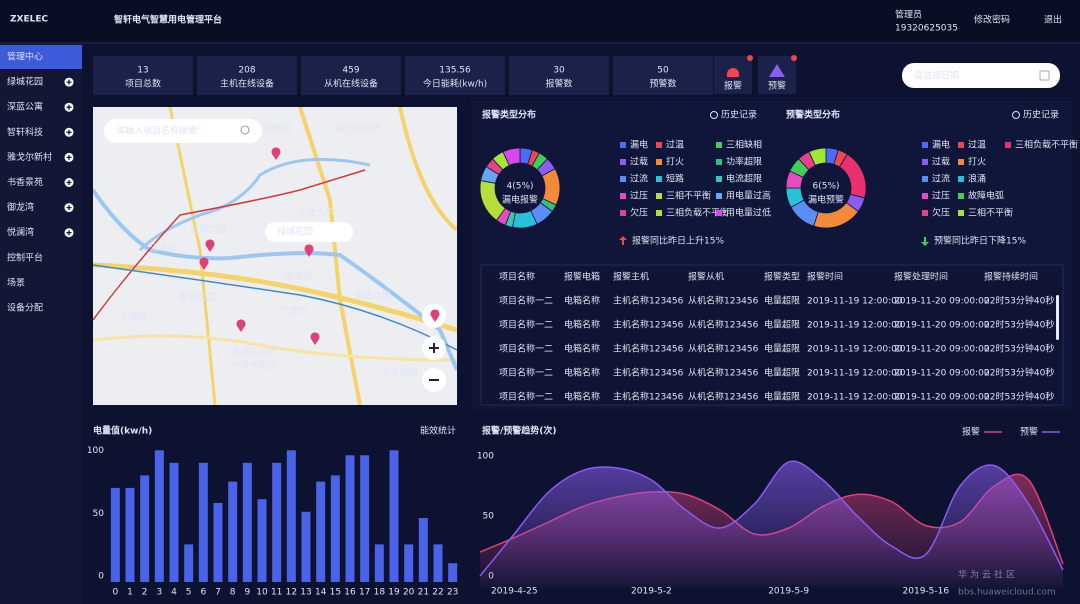 Image resolution: width=1080 pixels, height=604 pixels. What do you see at coordinates (1007, 593) in the screenshot?
I see `watermark: bbs.huaweicloud.com` at bounding box center [1007, 593].